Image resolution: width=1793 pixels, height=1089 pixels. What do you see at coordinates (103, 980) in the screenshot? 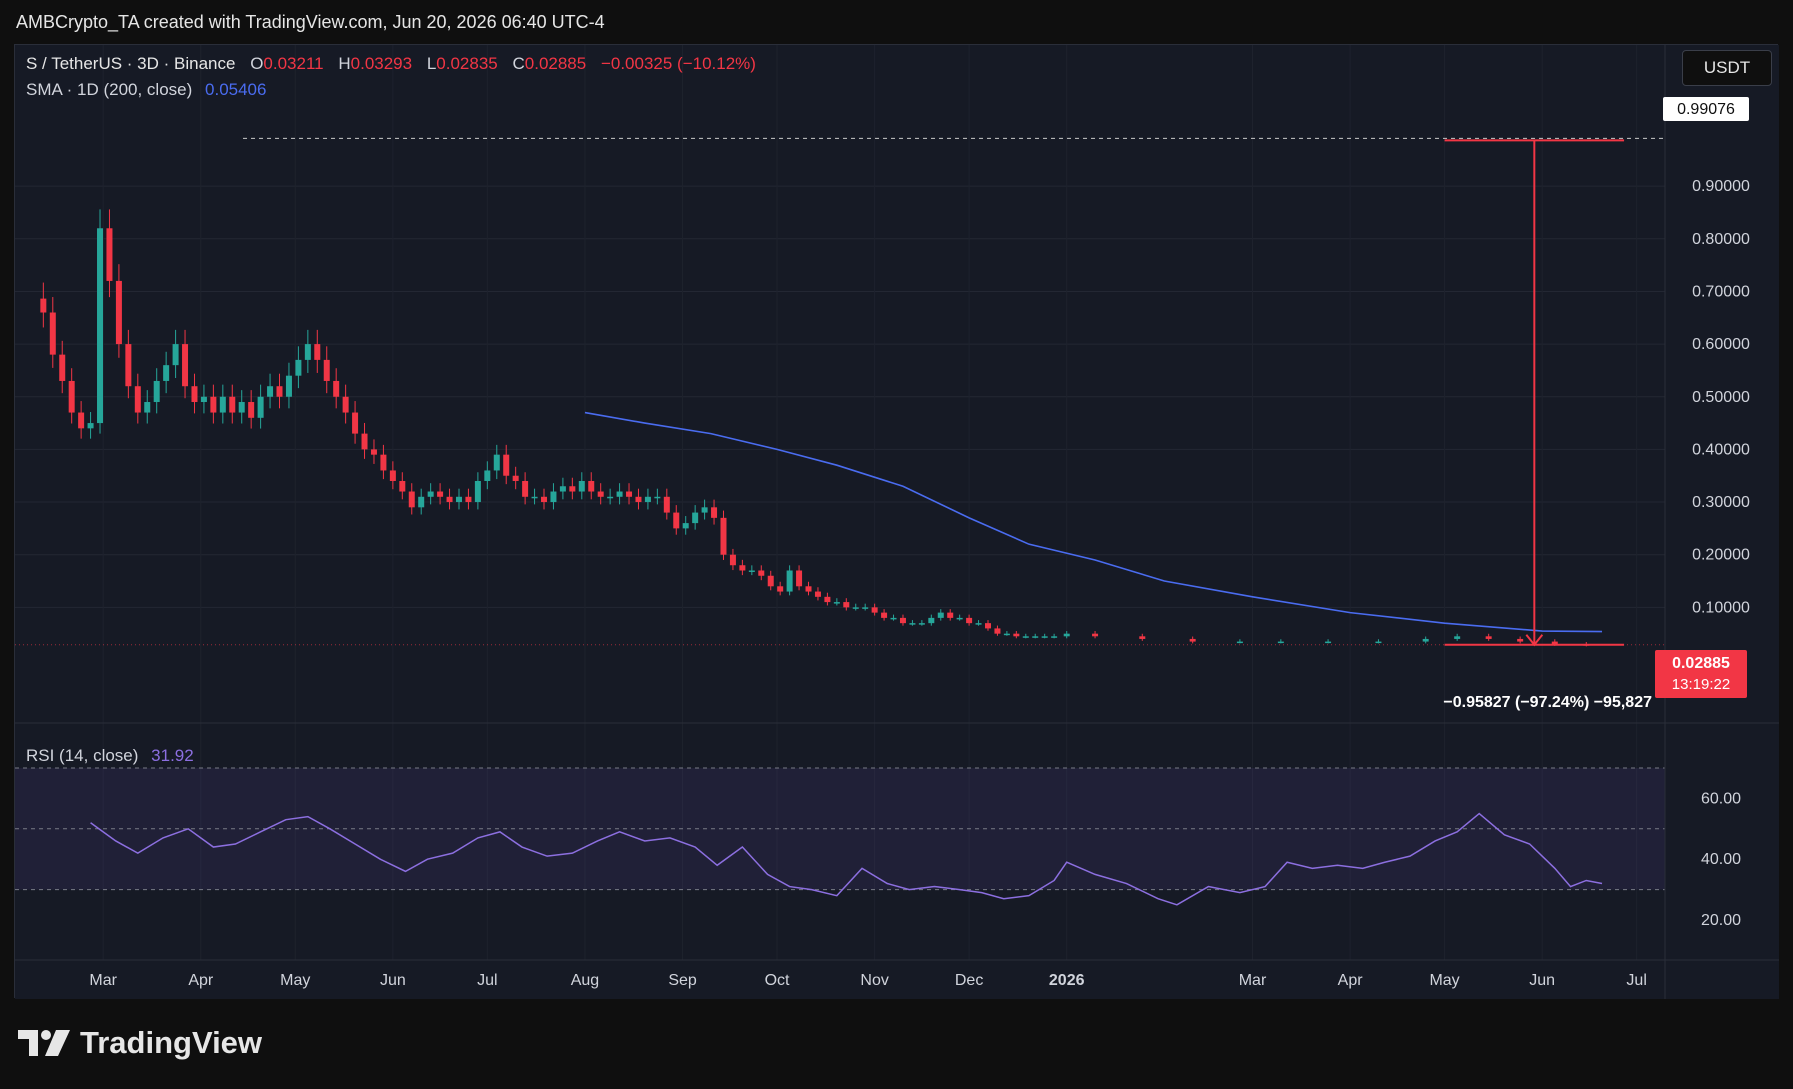
I see `time-tick-label: Mar` at bounding box center [103, 980].